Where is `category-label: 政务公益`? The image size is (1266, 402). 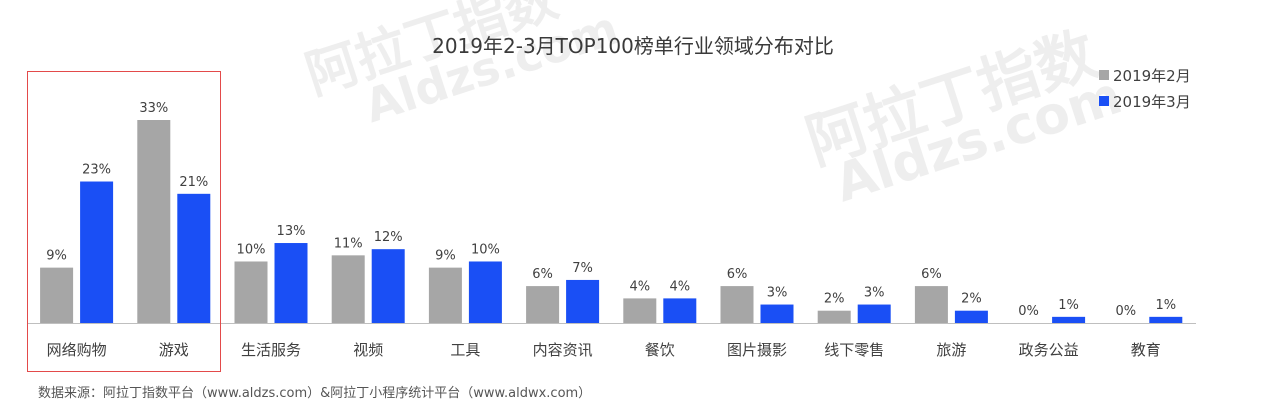
category-label: 政务公益 is located at coordinates (1049, 350).